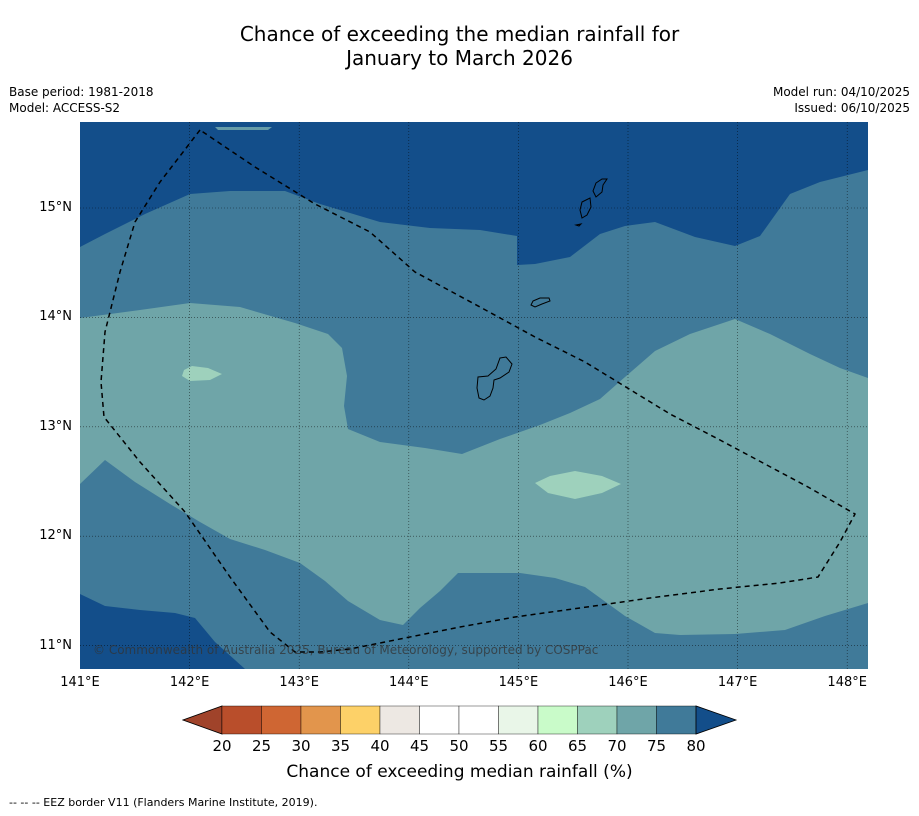 The image size is (919, 816). I want to click on latitude-label: 13°N, so click(55, 426).